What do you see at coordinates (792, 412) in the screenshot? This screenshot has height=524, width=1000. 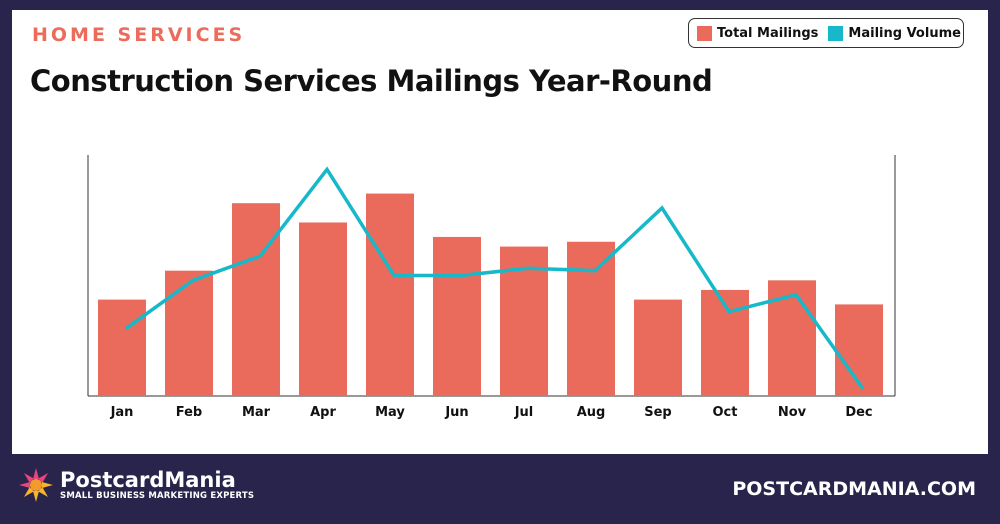 I see `x-tick-label: Nov` at bounding box center [792, 412].